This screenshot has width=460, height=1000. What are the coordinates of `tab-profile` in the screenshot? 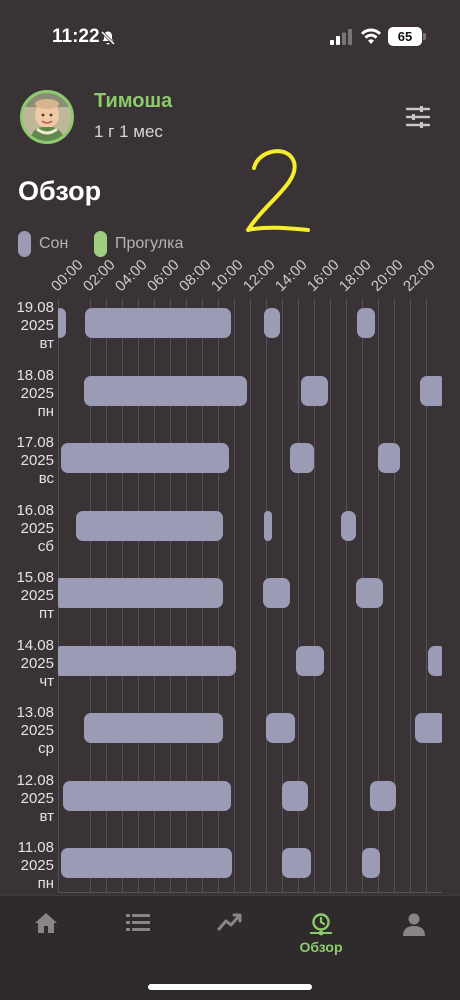 It's located at (414, 937).